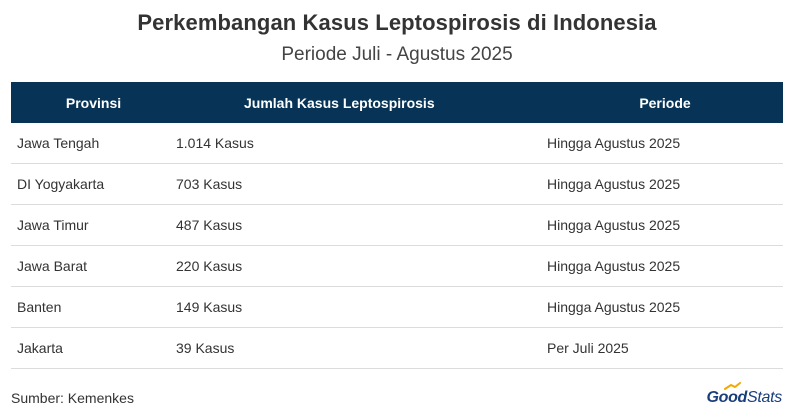 The height and width of the screenshot is (420, 794). What do you see at coordinates (339, 102) in the screenshot?
I see `column-header-jumlah-kasus: Jumlah Kasus Leptospirosis` at bounding box center [339, 102].